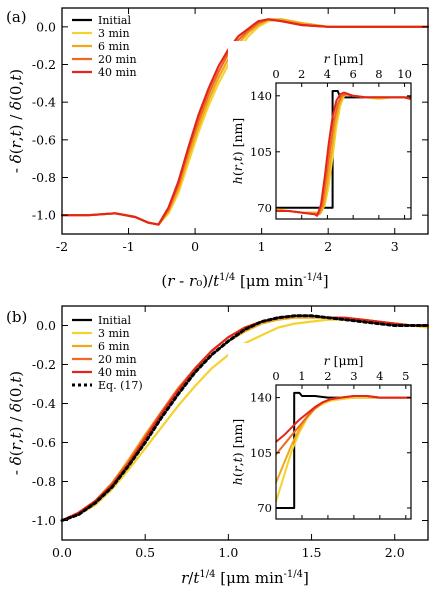  Describe the element at coordinates (404, 74) in the screenshot. I see `inset-x-tick-label: 10` at that location.